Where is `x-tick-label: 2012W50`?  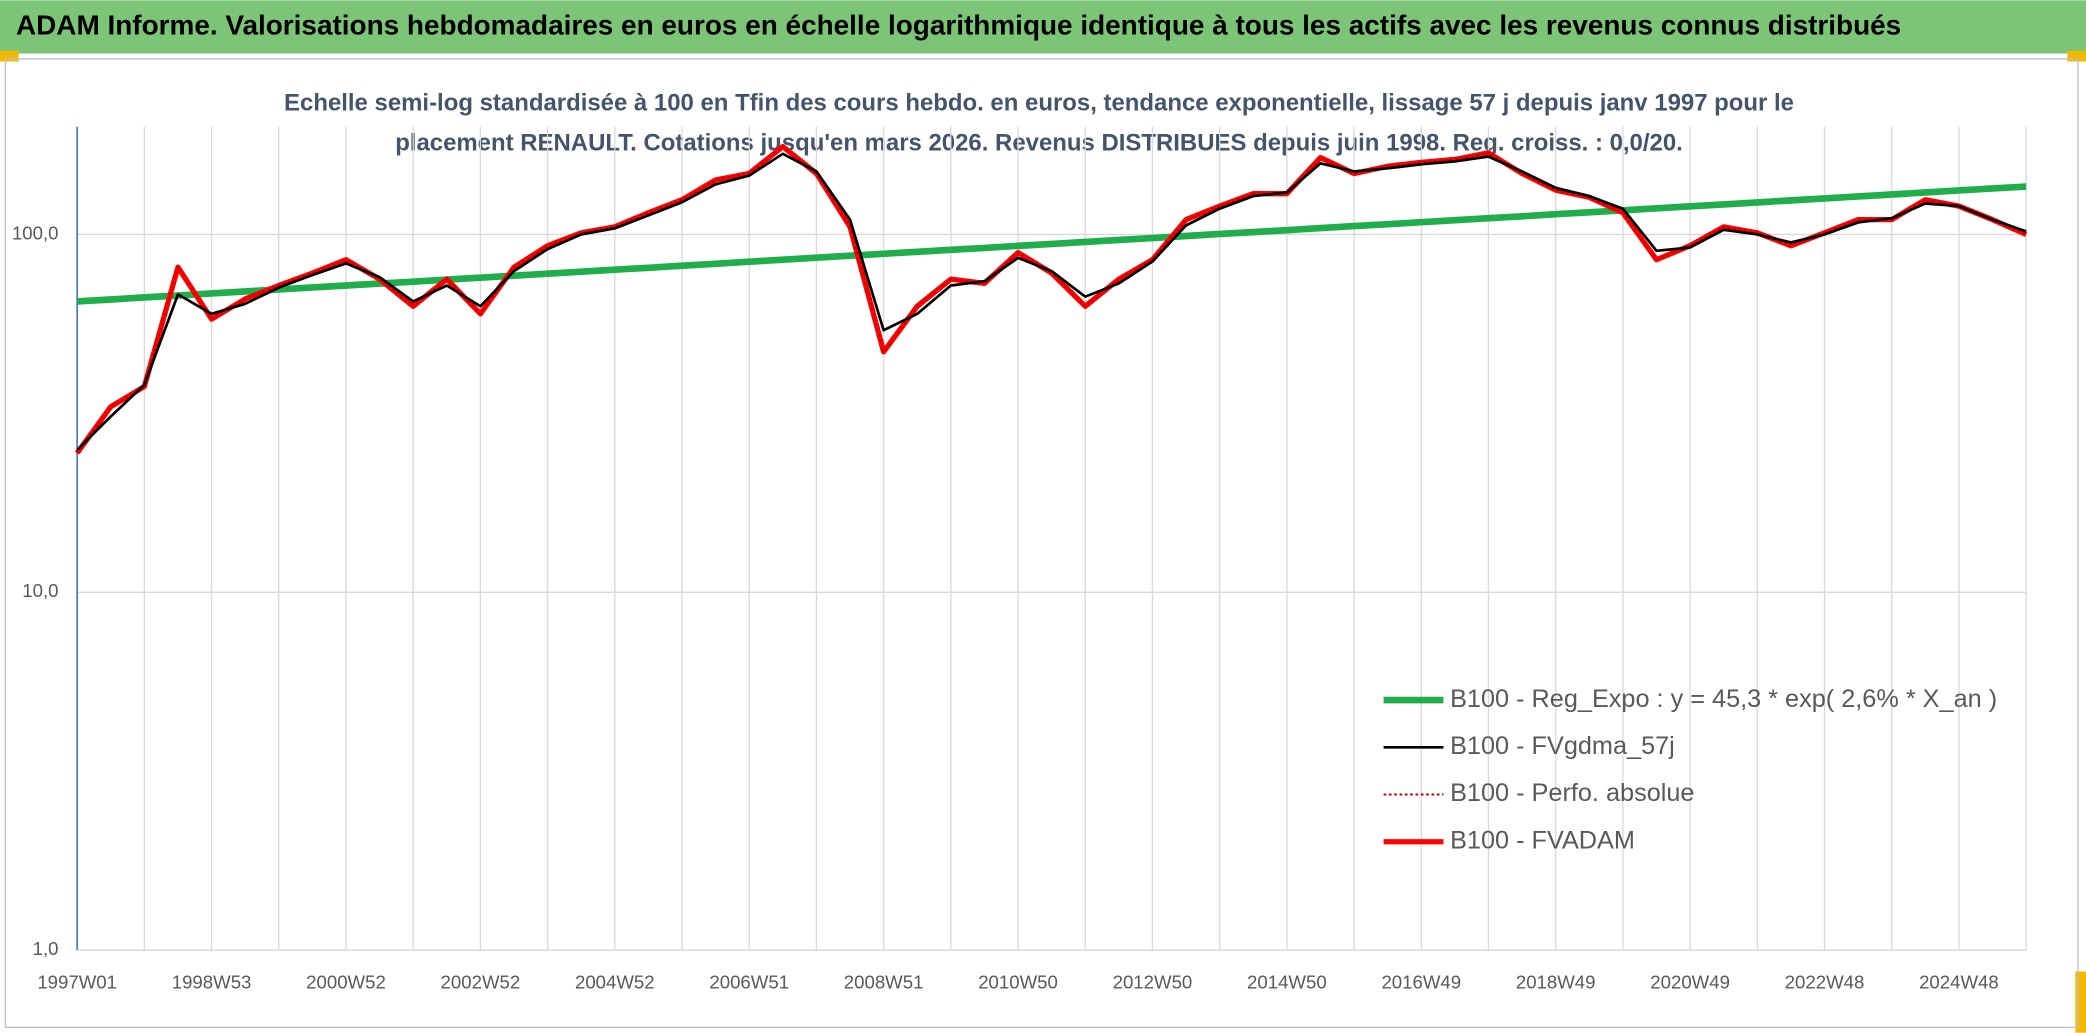
x-tick-label: 2012W50 is located at coordinates (1153, 981).